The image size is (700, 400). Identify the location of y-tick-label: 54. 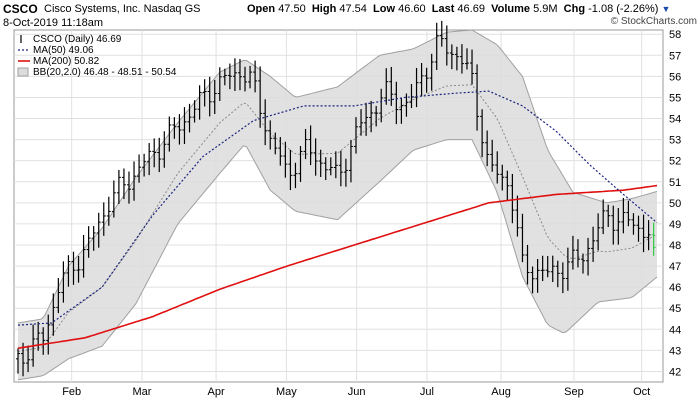
(675, 120).